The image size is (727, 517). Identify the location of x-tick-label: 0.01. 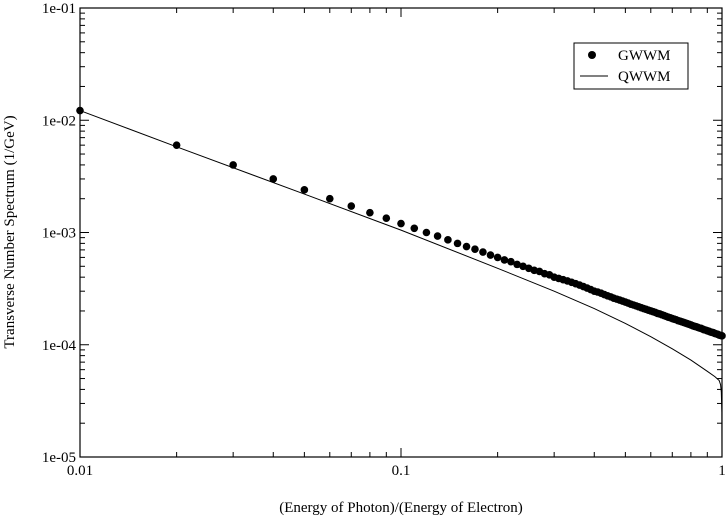
(80, 471).